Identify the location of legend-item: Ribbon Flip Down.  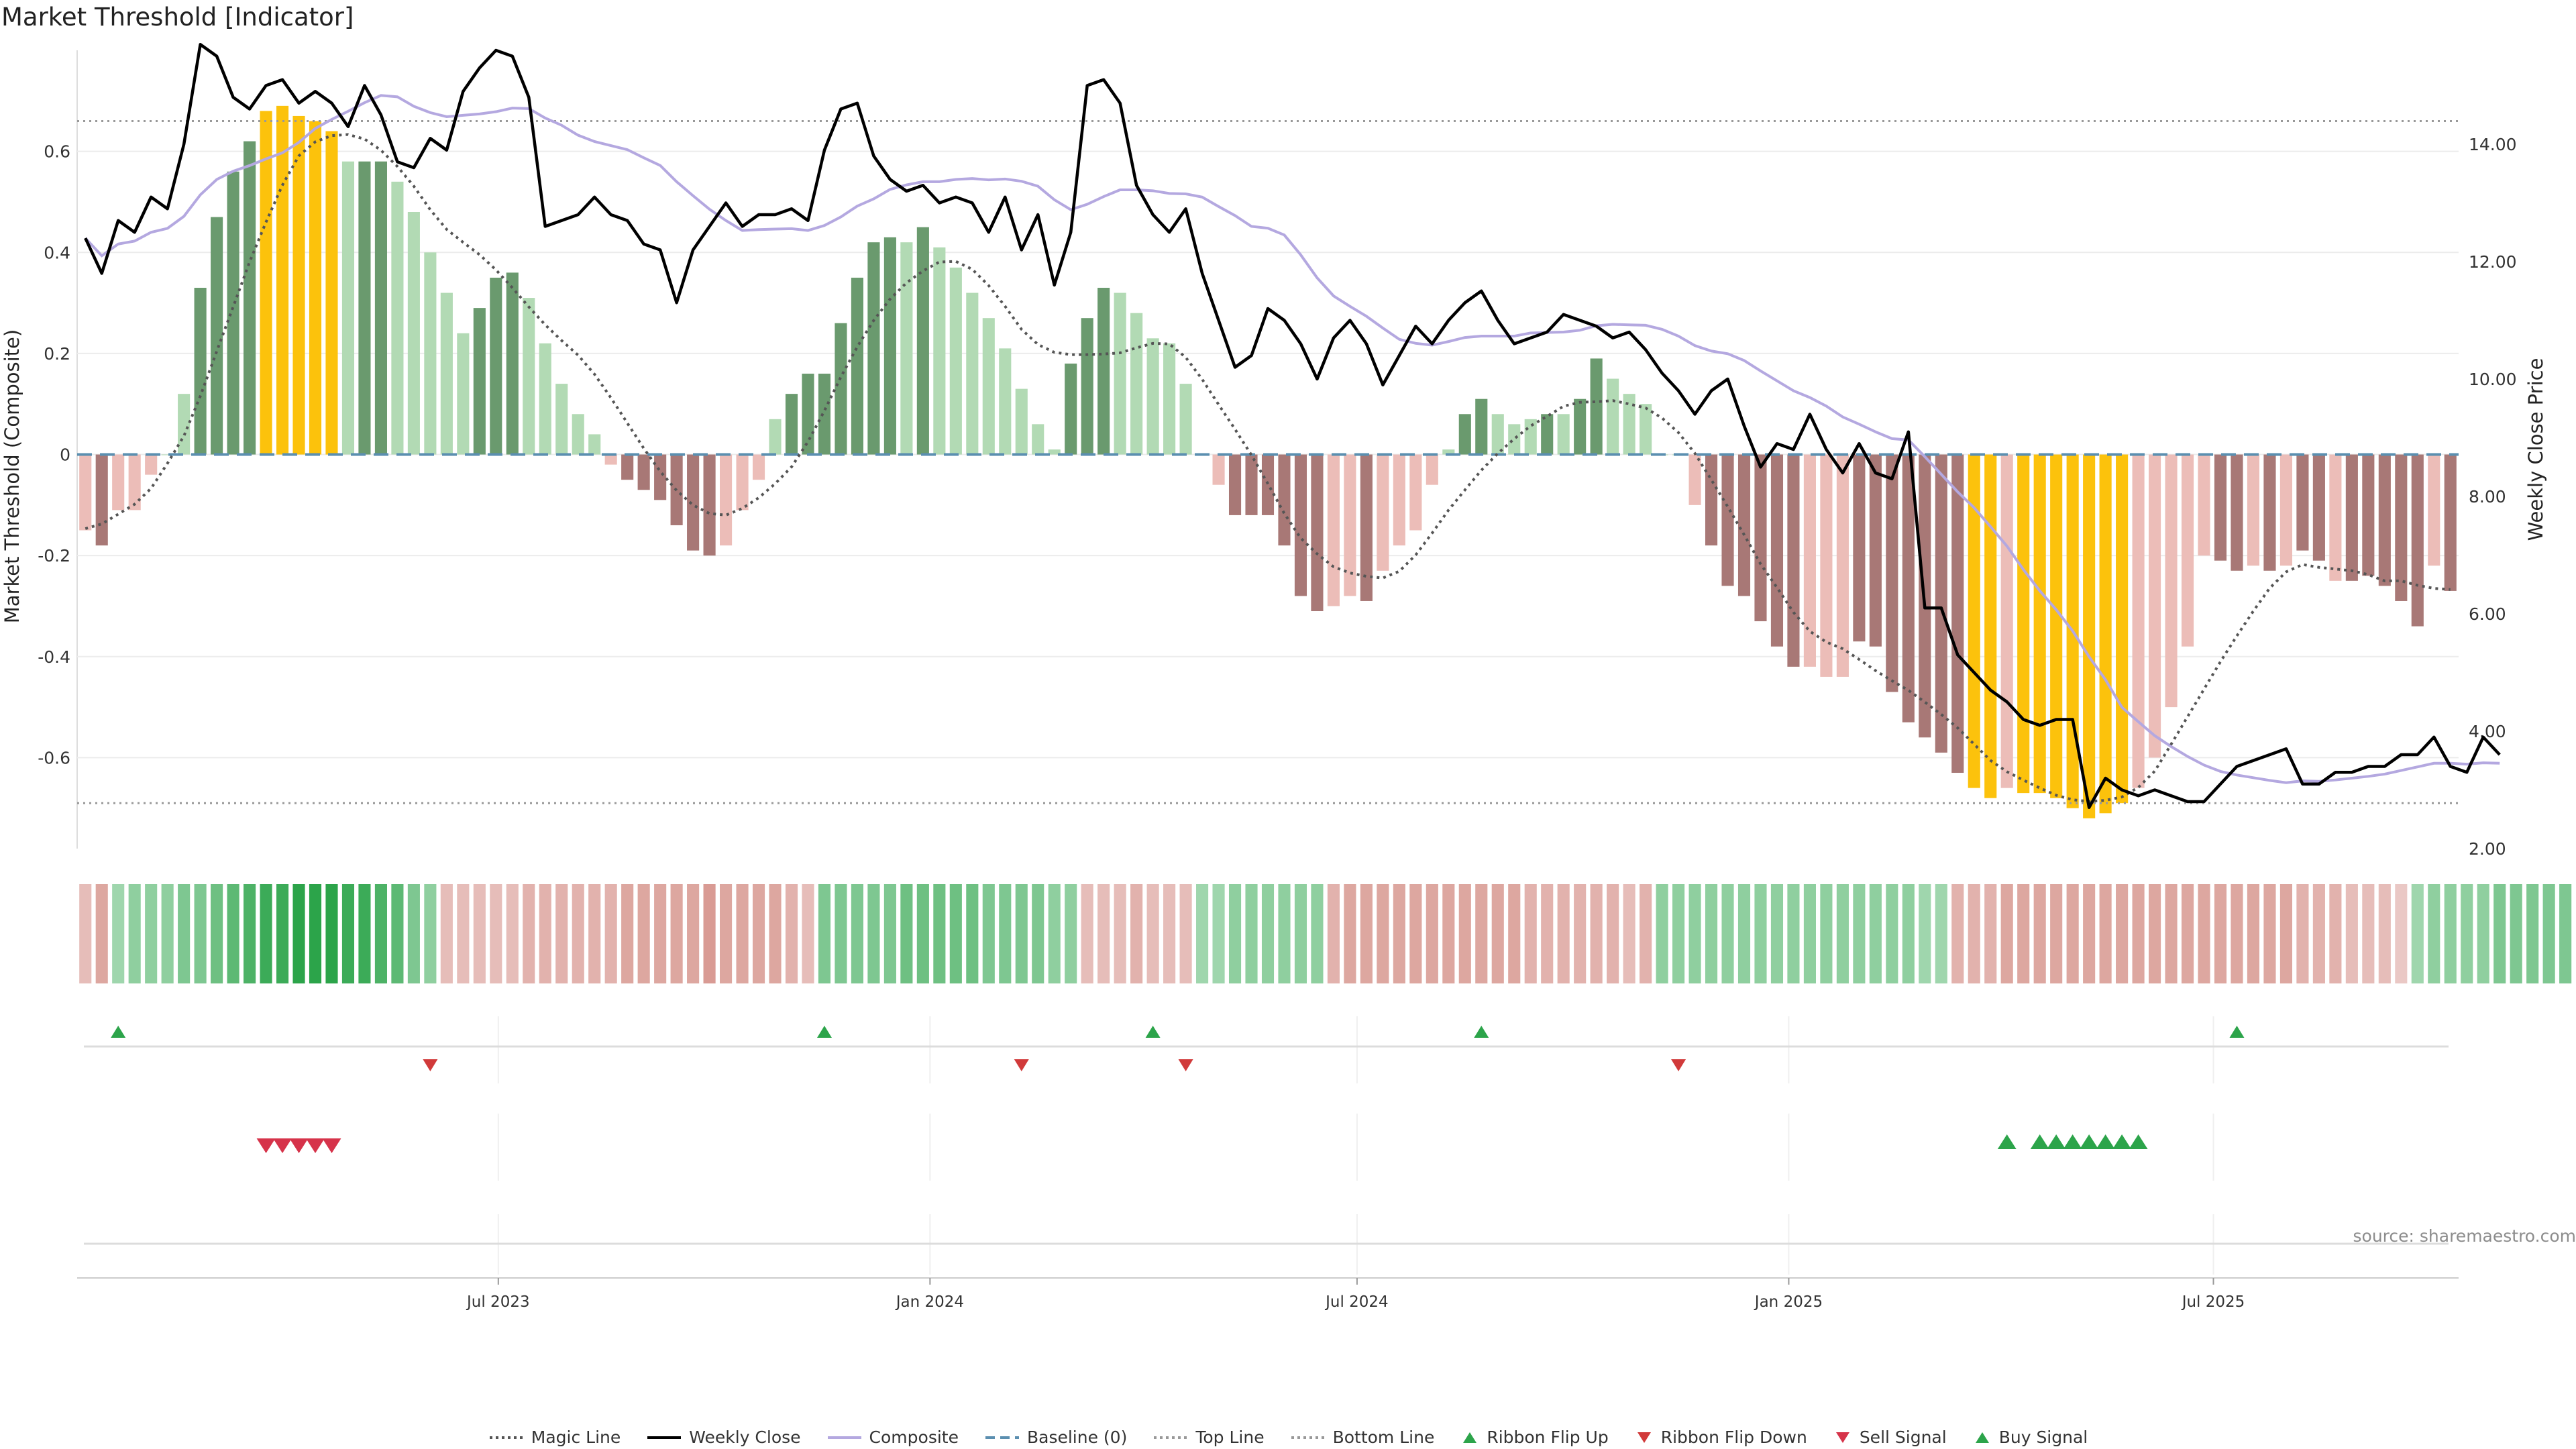
(1720, 1437).